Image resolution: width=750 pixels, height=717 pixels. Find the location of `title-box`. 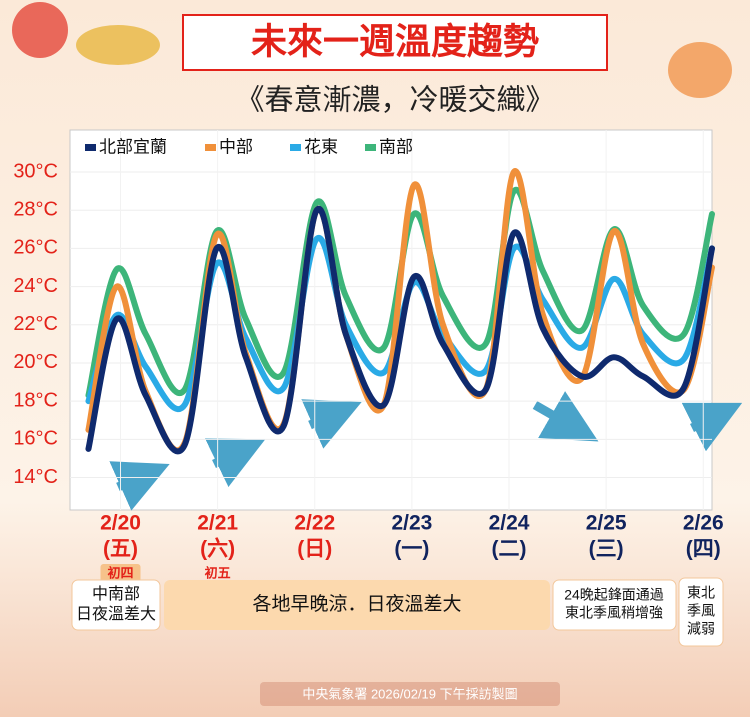

title-box is located at coordinates (395, 42).